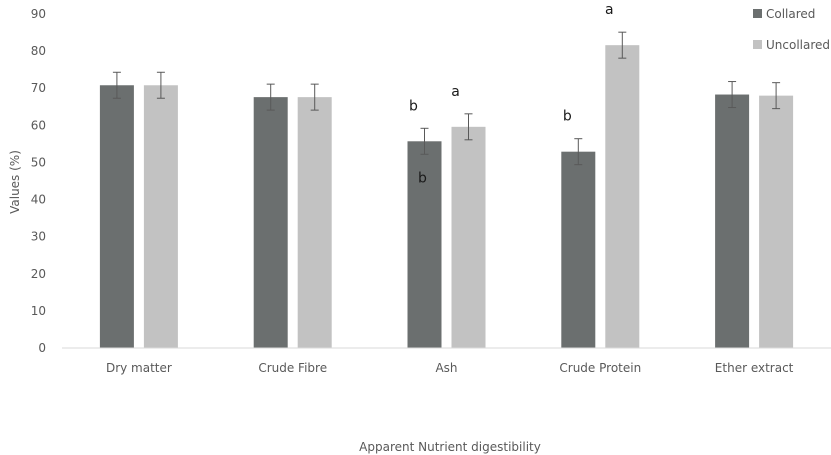 The height and width of the screenshot is (455, 831). I want to click on legend: Collared Uncollared, so click(791, 29).